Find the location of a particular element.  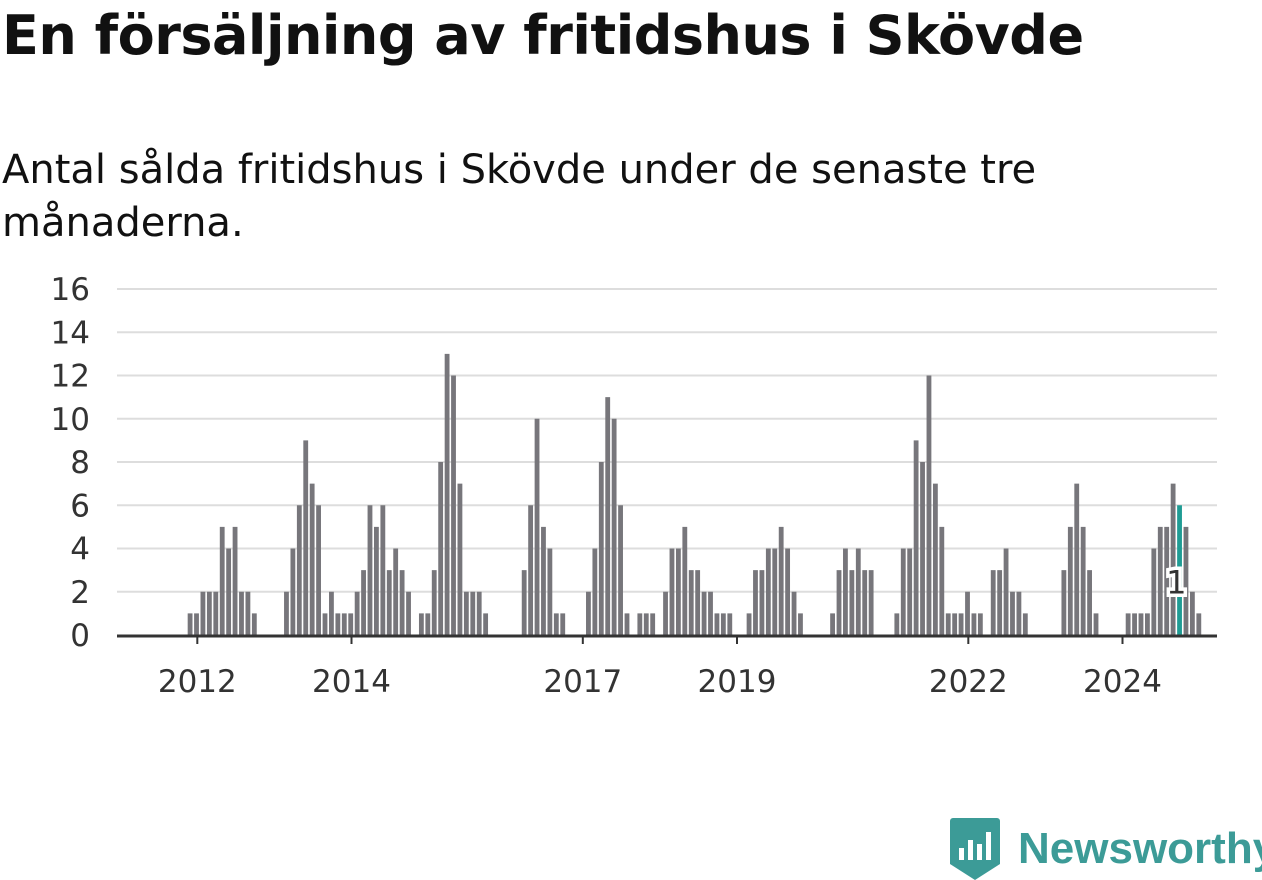

y-tick-label: 6 is located at coordinates (80, 506).